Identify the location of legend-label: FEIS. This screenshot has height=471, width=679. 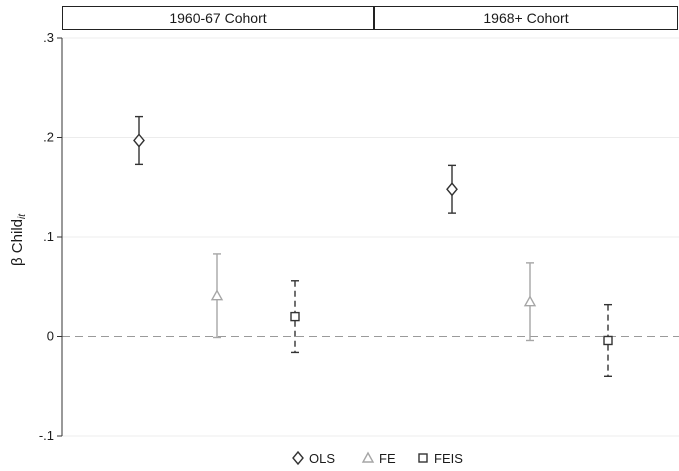
(448, 458).